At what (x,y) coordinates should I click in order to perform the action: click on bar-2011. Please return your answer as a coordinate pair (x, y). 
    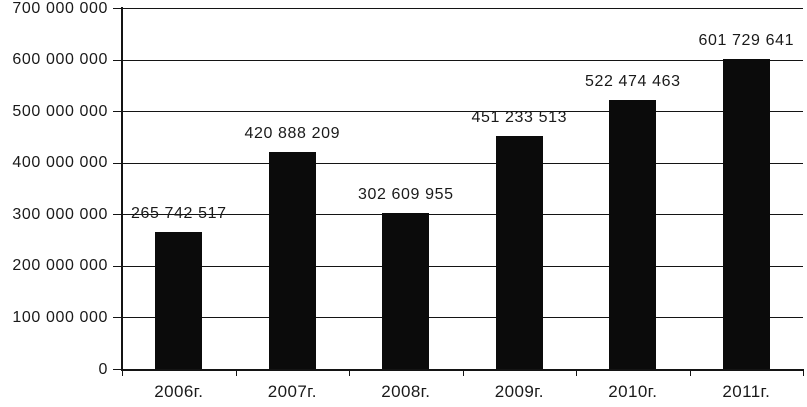
    Looking at the image, I should click on (746, 213).